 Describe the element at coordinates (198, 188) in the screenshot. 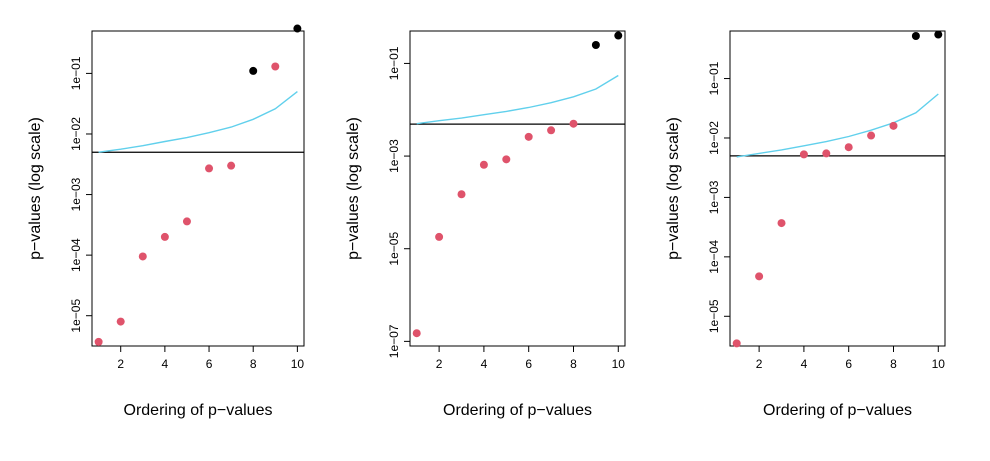

I see `plot-frame` at that location.